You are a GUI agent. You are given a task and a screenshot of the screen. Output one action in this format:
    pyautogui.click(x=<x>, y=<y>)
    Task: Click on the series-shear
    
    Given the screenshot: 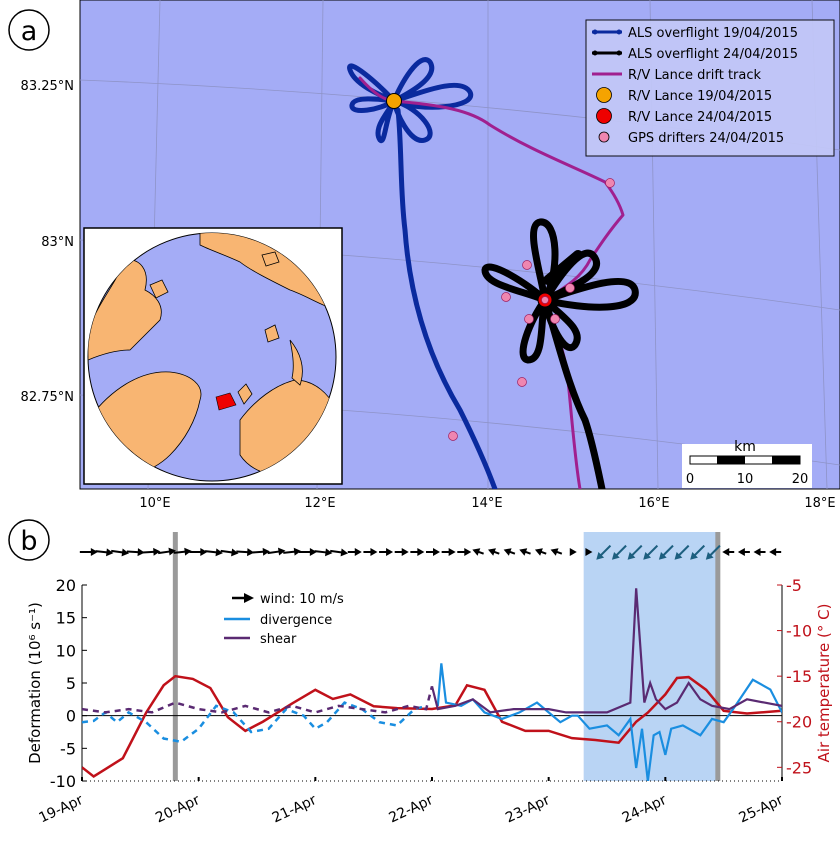 What is the action you would take?
    pyautogui.click(x=606, y=651)
    